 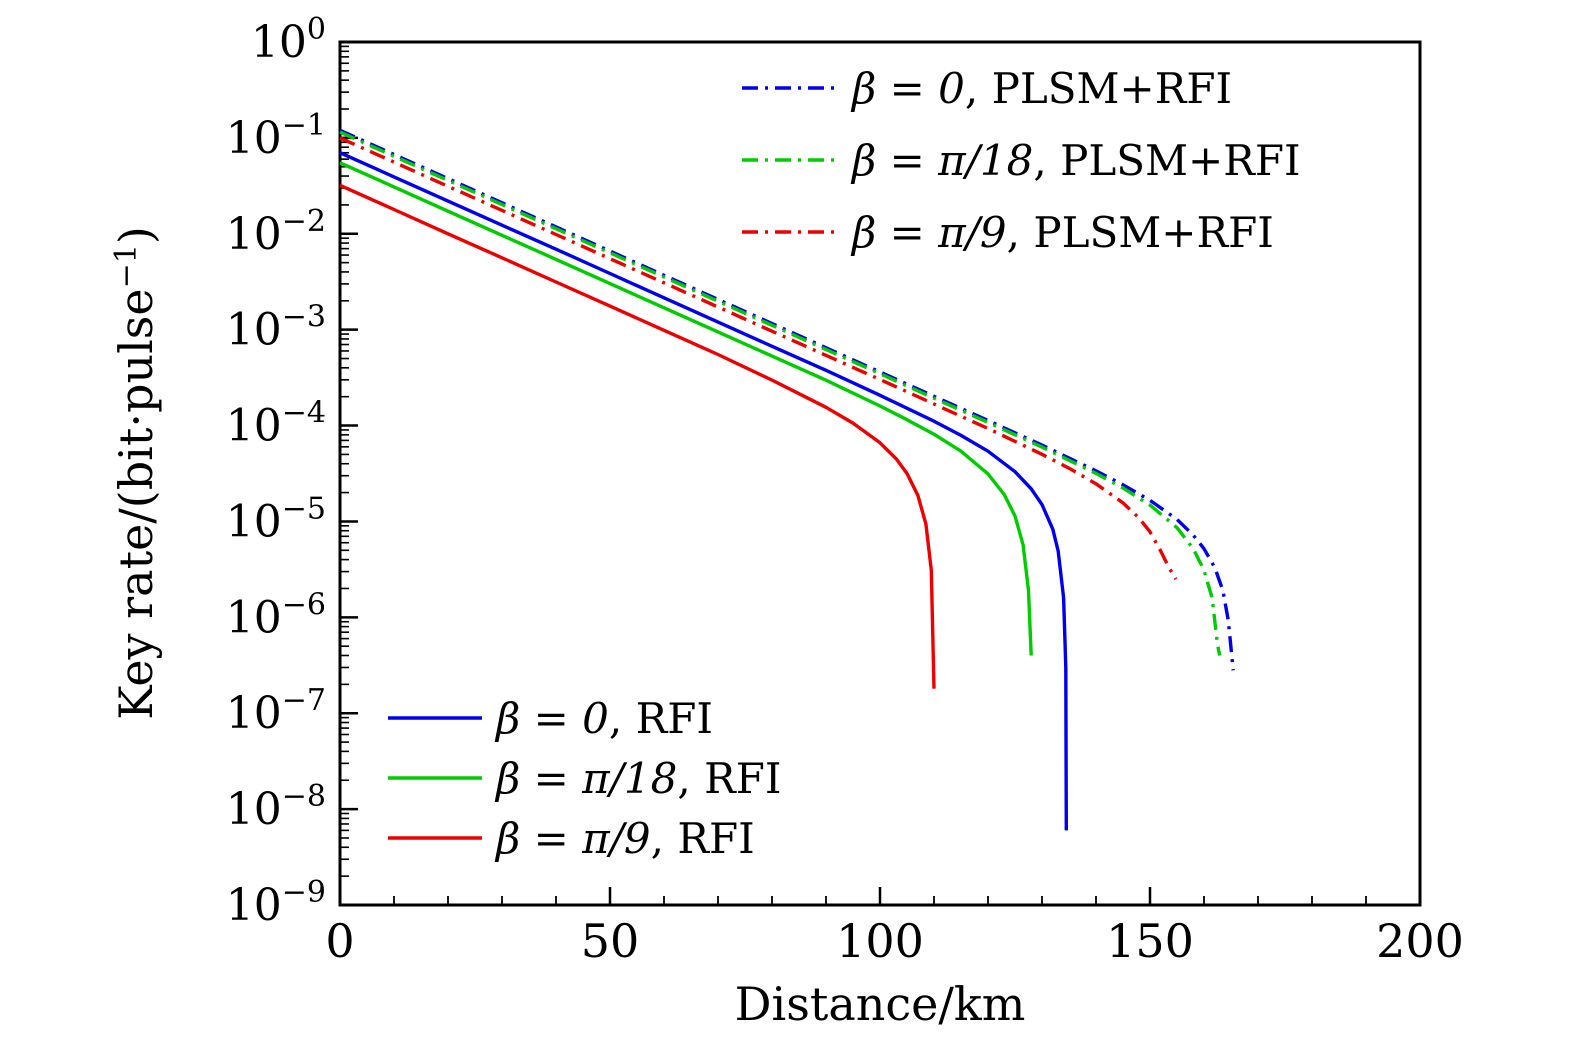 I want to click on y-tick-label: 10⁻⁸, so click(x=276, y=807).